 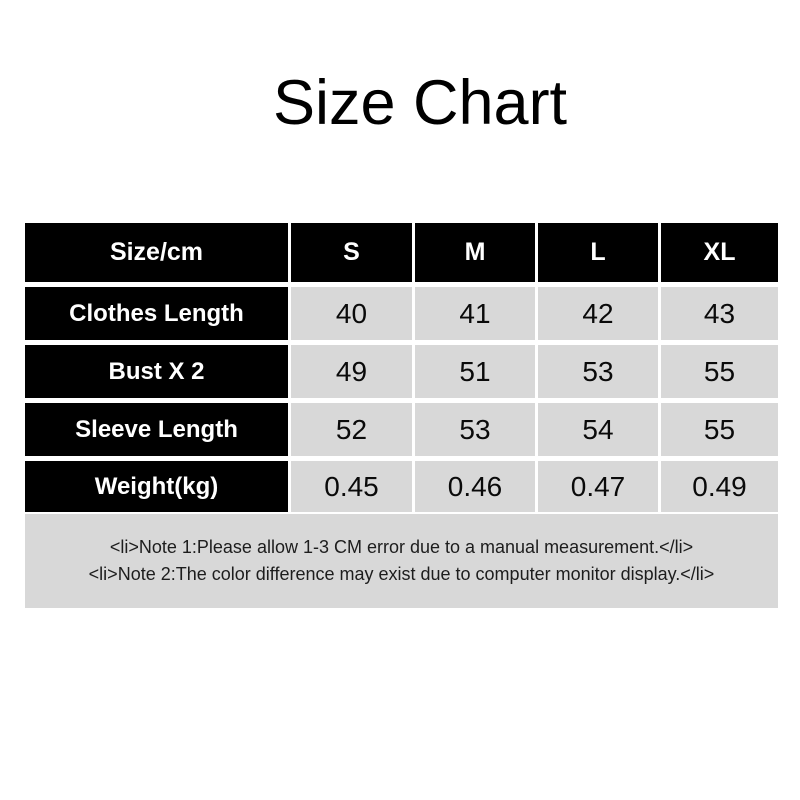 What do you see at coordinates (719, 486) in the screenshot?
I see `value-cell-weight-xl: 0.49` at bounding box center [719, 486].